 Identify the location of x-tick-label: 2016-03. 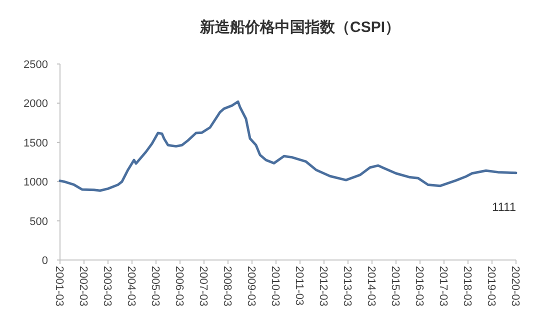
(419, 286).